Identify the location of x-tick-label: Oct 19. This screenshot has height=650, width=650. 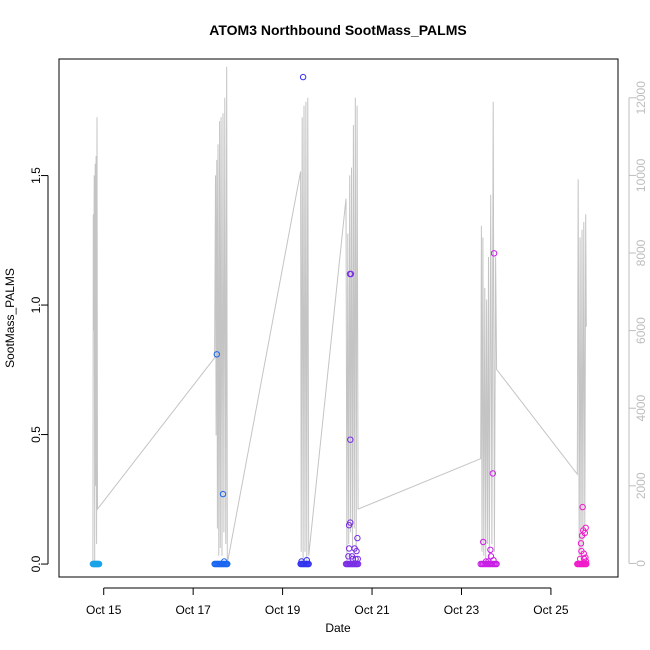
(283, 610).